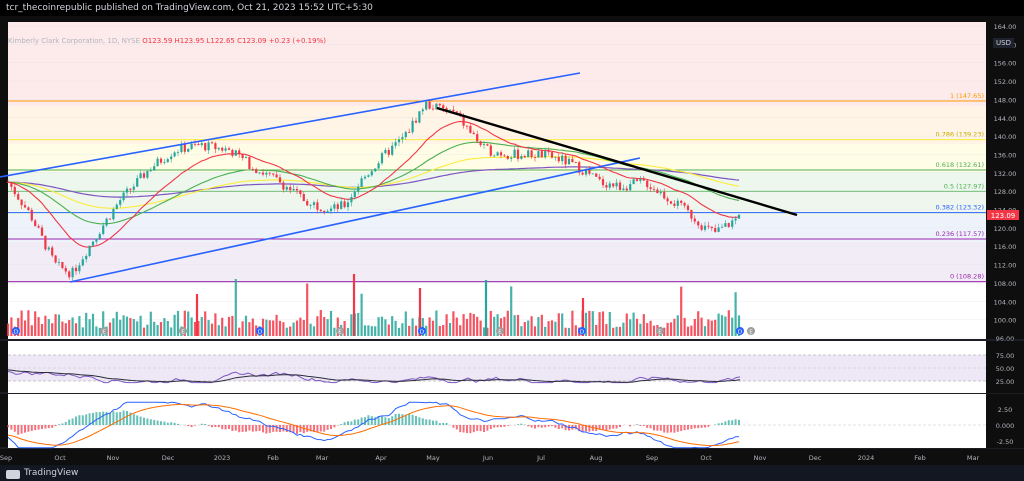 Image resolution: width=1024 pixels, height=481 pixels. I want to click on downtrend-line, so click(617, 161).